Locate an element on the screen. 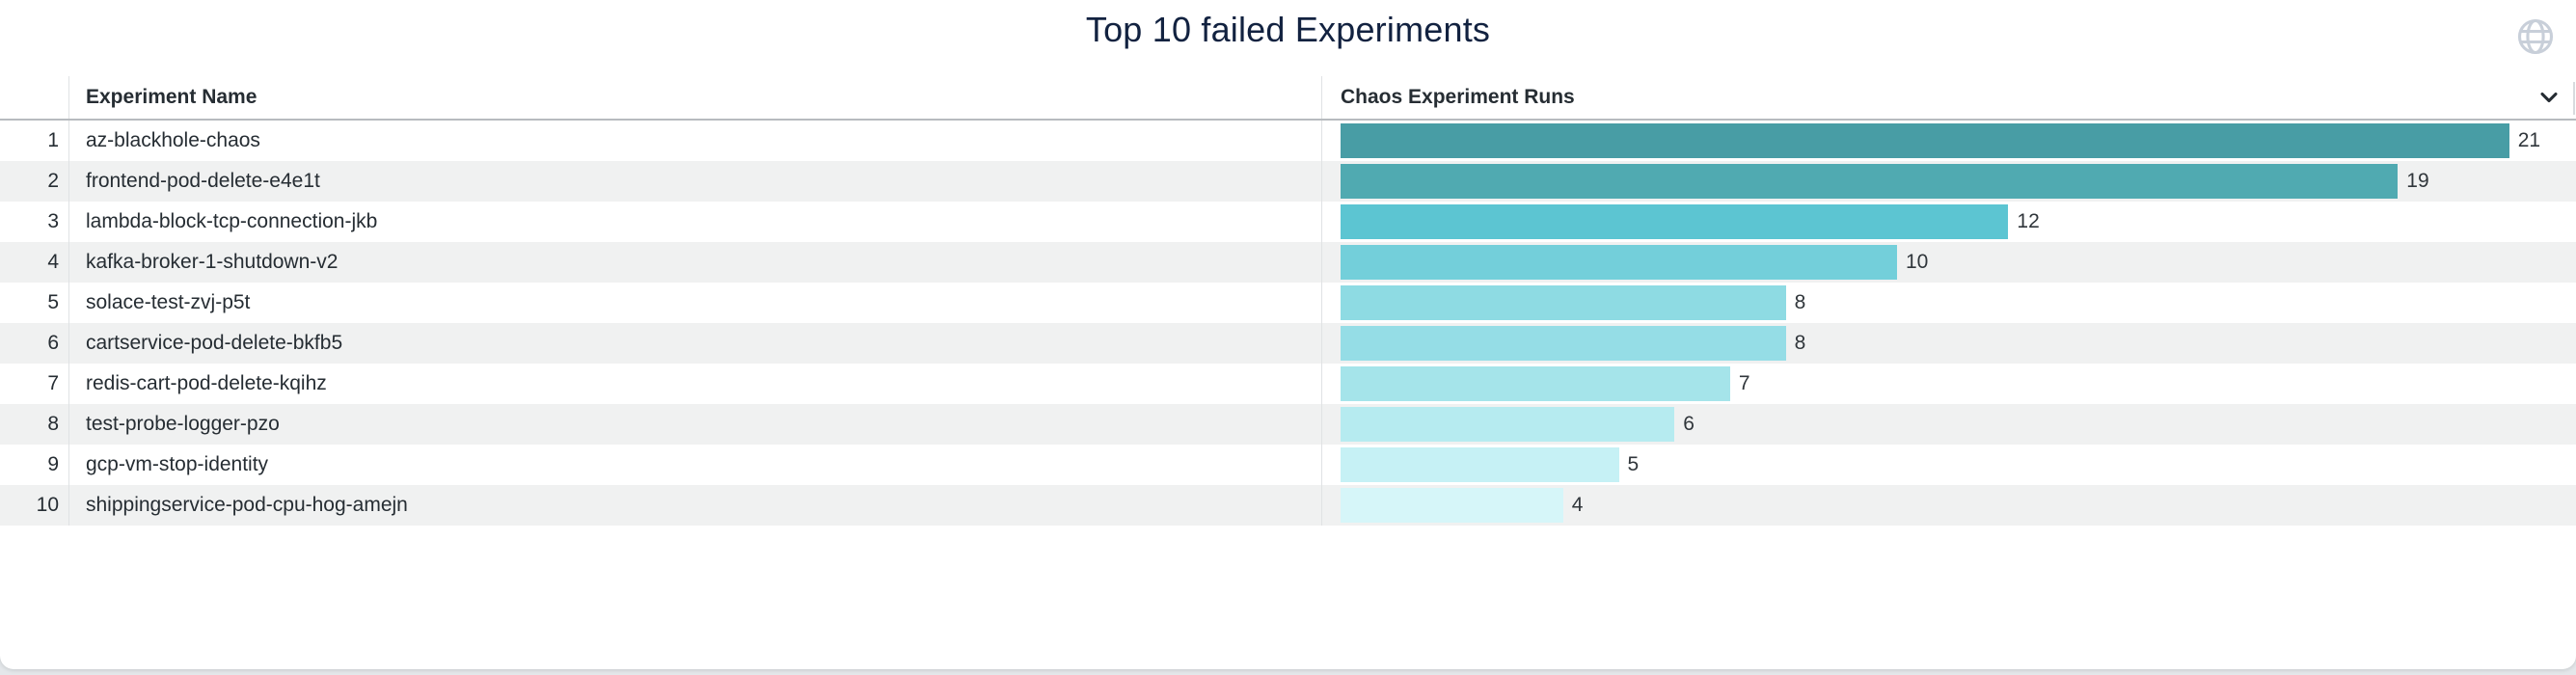 This screenshot has height=675, width=2576. runs-value-label: 19 is located at coordinates (2417, 181).